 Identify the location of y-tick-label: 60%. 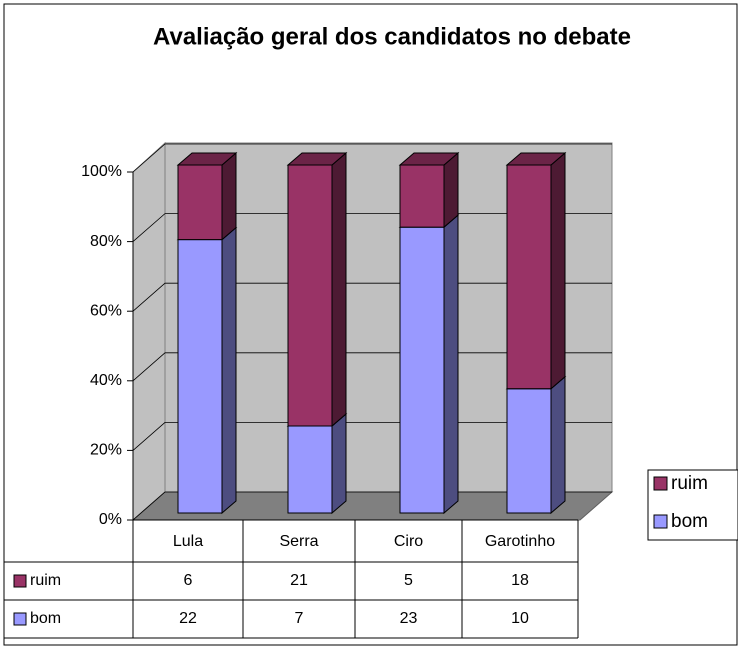
(106, 310).